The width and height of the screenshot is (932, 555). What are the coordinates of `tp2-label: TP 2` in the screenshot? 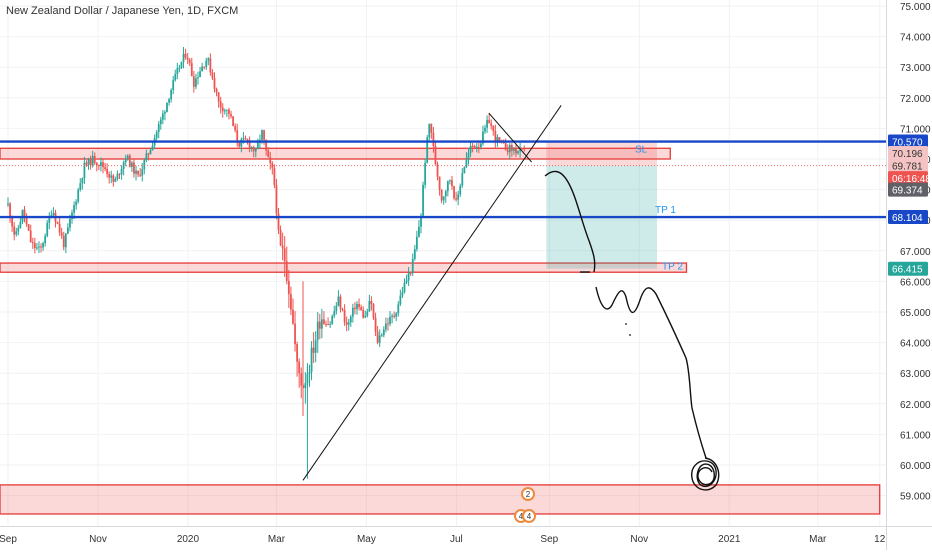 It's located at (672, 267).